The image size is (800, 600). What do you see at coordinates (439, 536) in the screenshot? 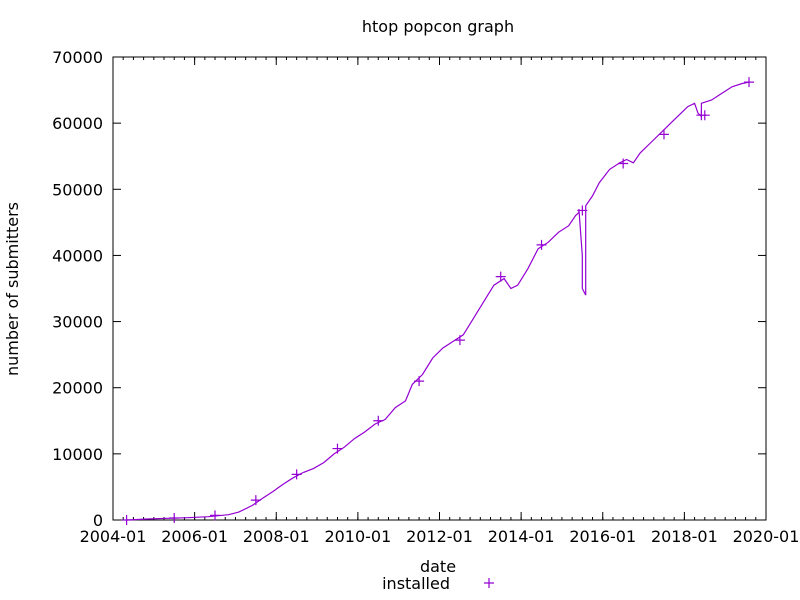
I see `x-tick-label: 2012-01` at bounding box center [439, 536].